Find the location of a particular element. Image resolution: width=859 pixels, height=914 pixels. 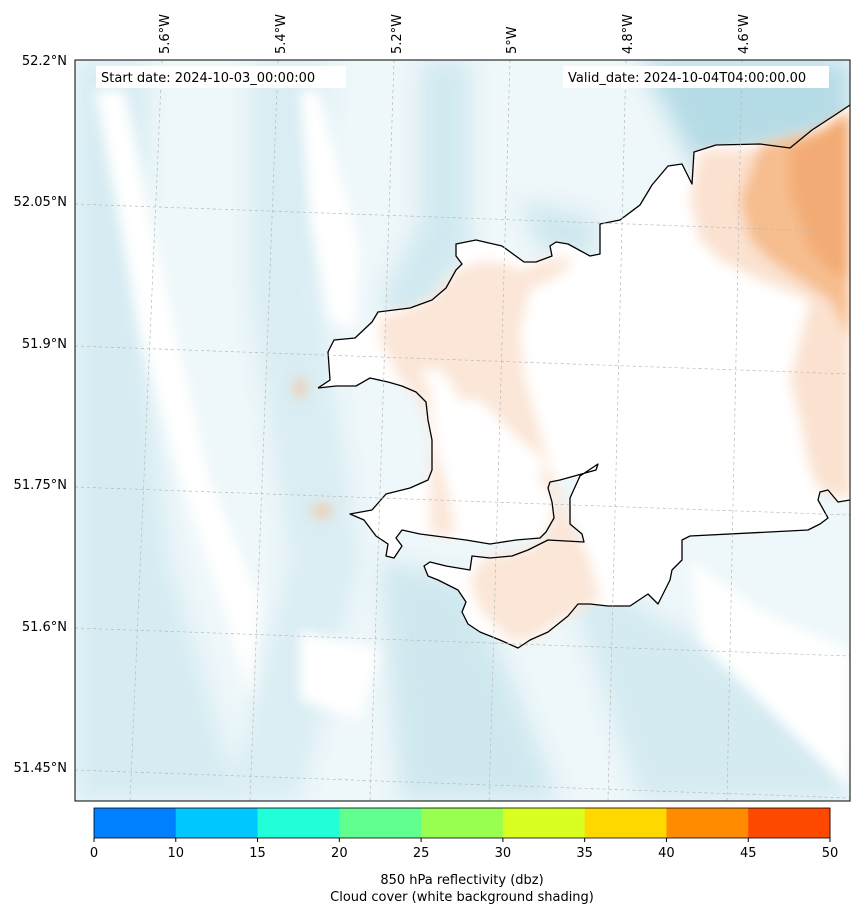

valid-date-box is located at coordinates (696, 77).